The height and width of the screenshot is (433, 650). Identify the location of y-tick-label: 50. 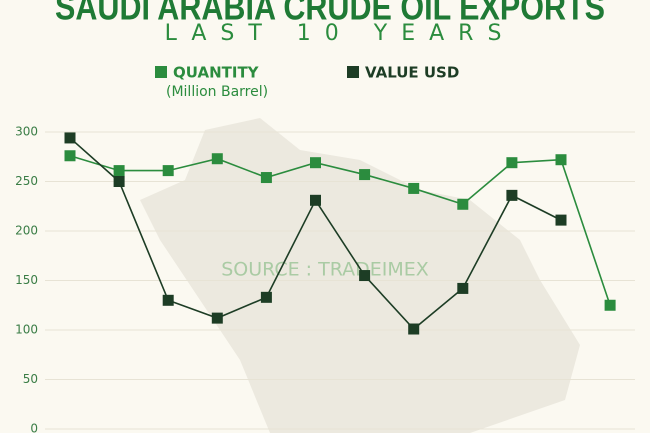
(30, 379).